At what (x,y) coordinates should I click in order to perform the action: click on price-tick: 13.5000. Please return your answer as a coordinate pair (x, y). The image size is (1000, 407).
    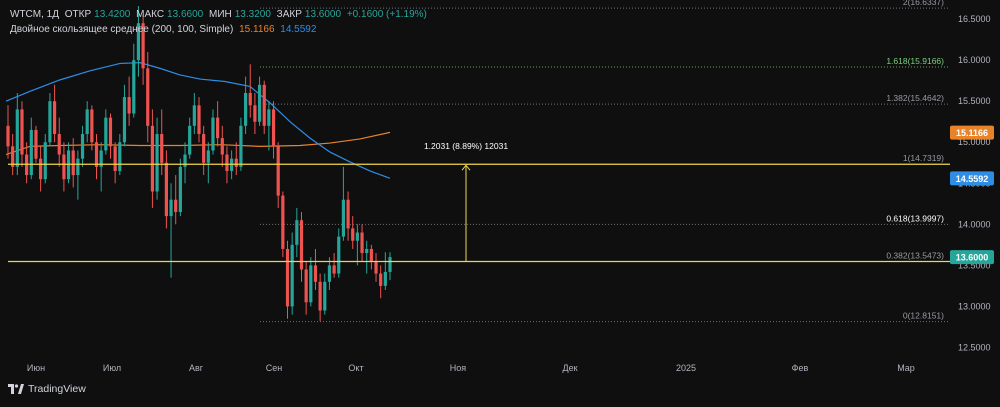
    Looking at the image, I should click on (974, 265).